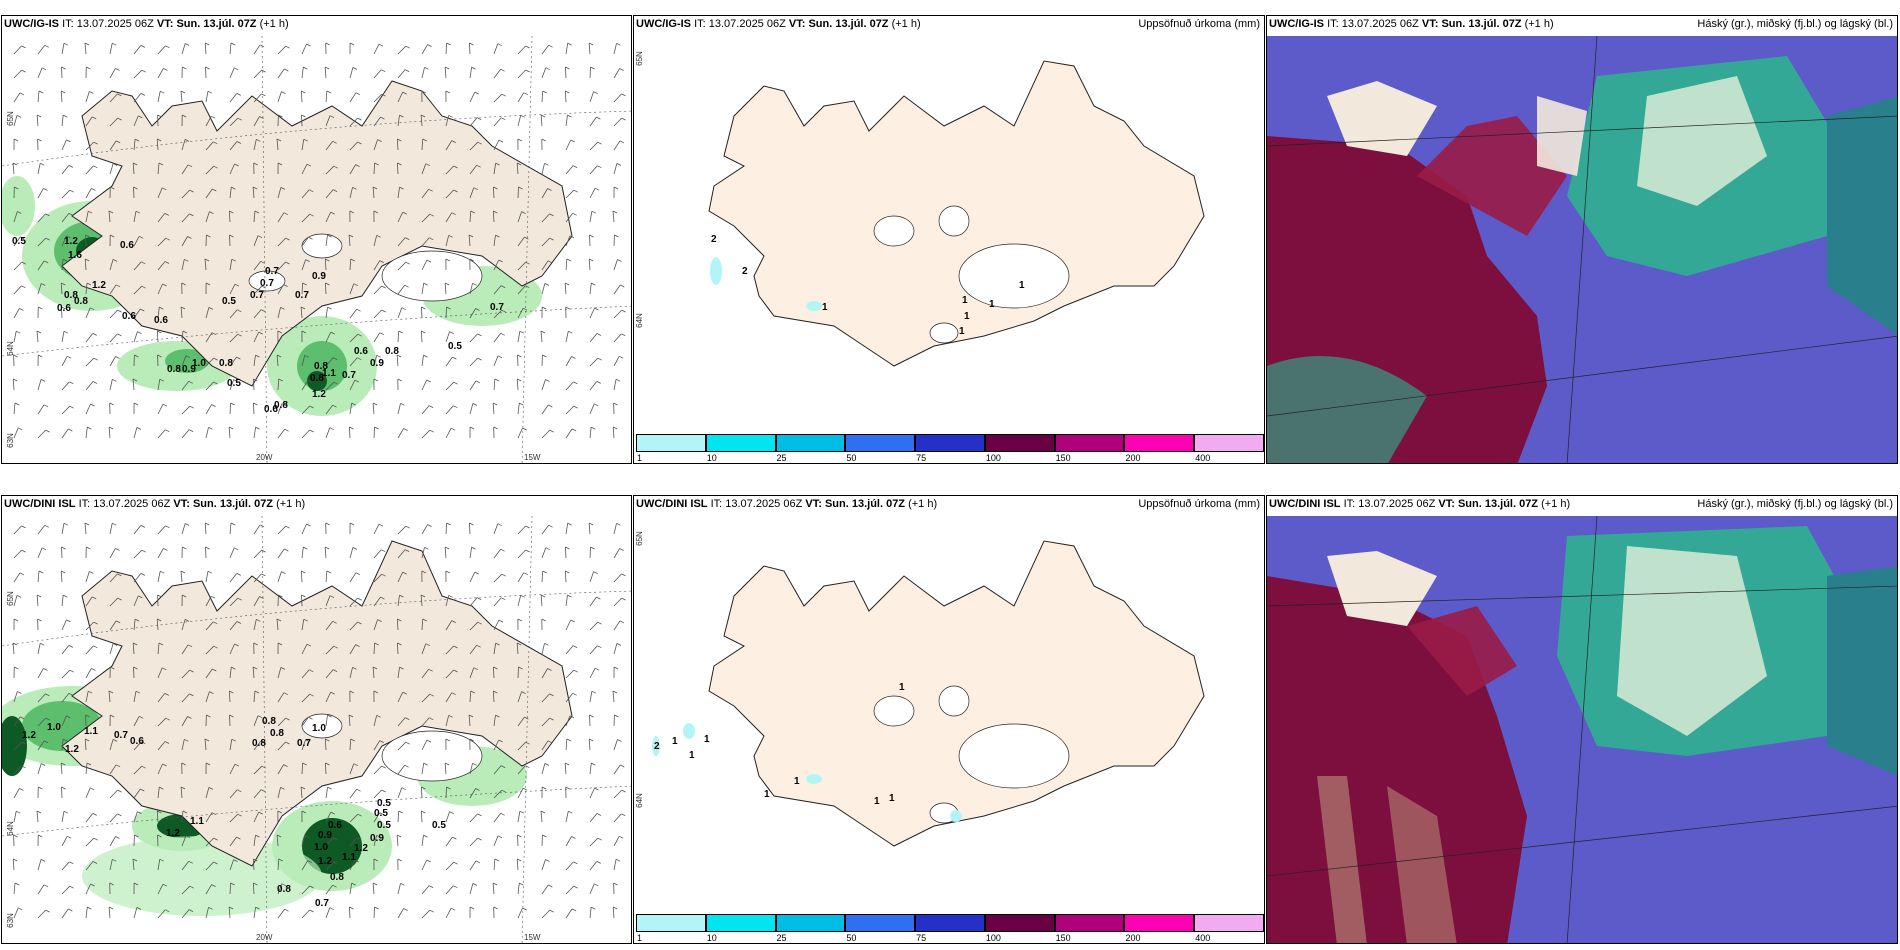 Image resolution: width=1900 pixels, height=950 pixels. Describe the element at coordinates (716, 504) in the screenshot. I see `it-label: IT:` at that location.